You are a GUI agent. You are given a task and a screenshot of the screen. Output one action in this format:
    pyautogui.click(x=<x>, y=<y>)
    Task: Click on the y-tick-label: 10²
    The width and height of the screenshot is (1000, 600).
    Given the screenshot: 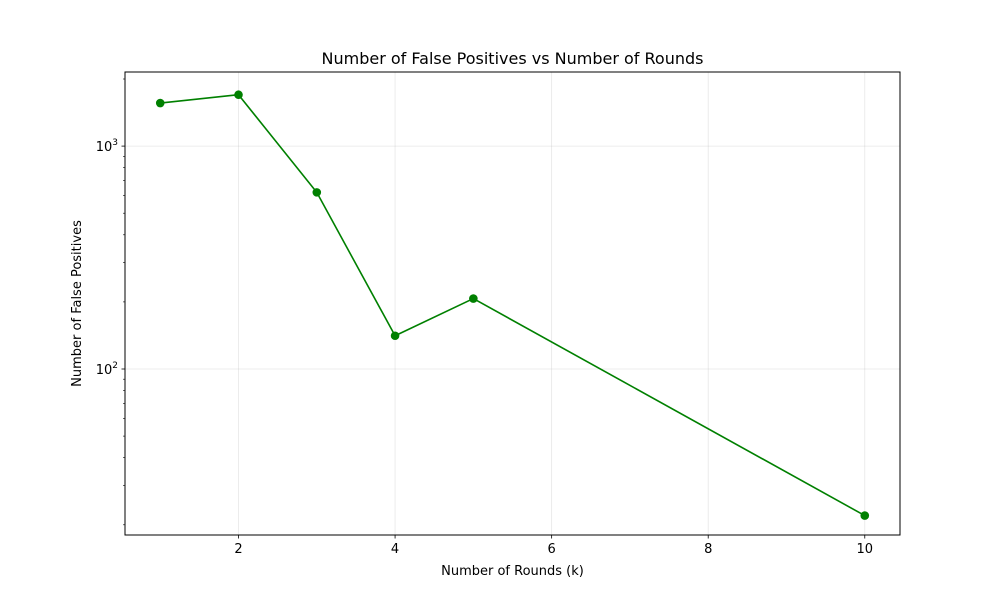 What is the action you would take?
    pyautogui.click(x=107, y=369)
    